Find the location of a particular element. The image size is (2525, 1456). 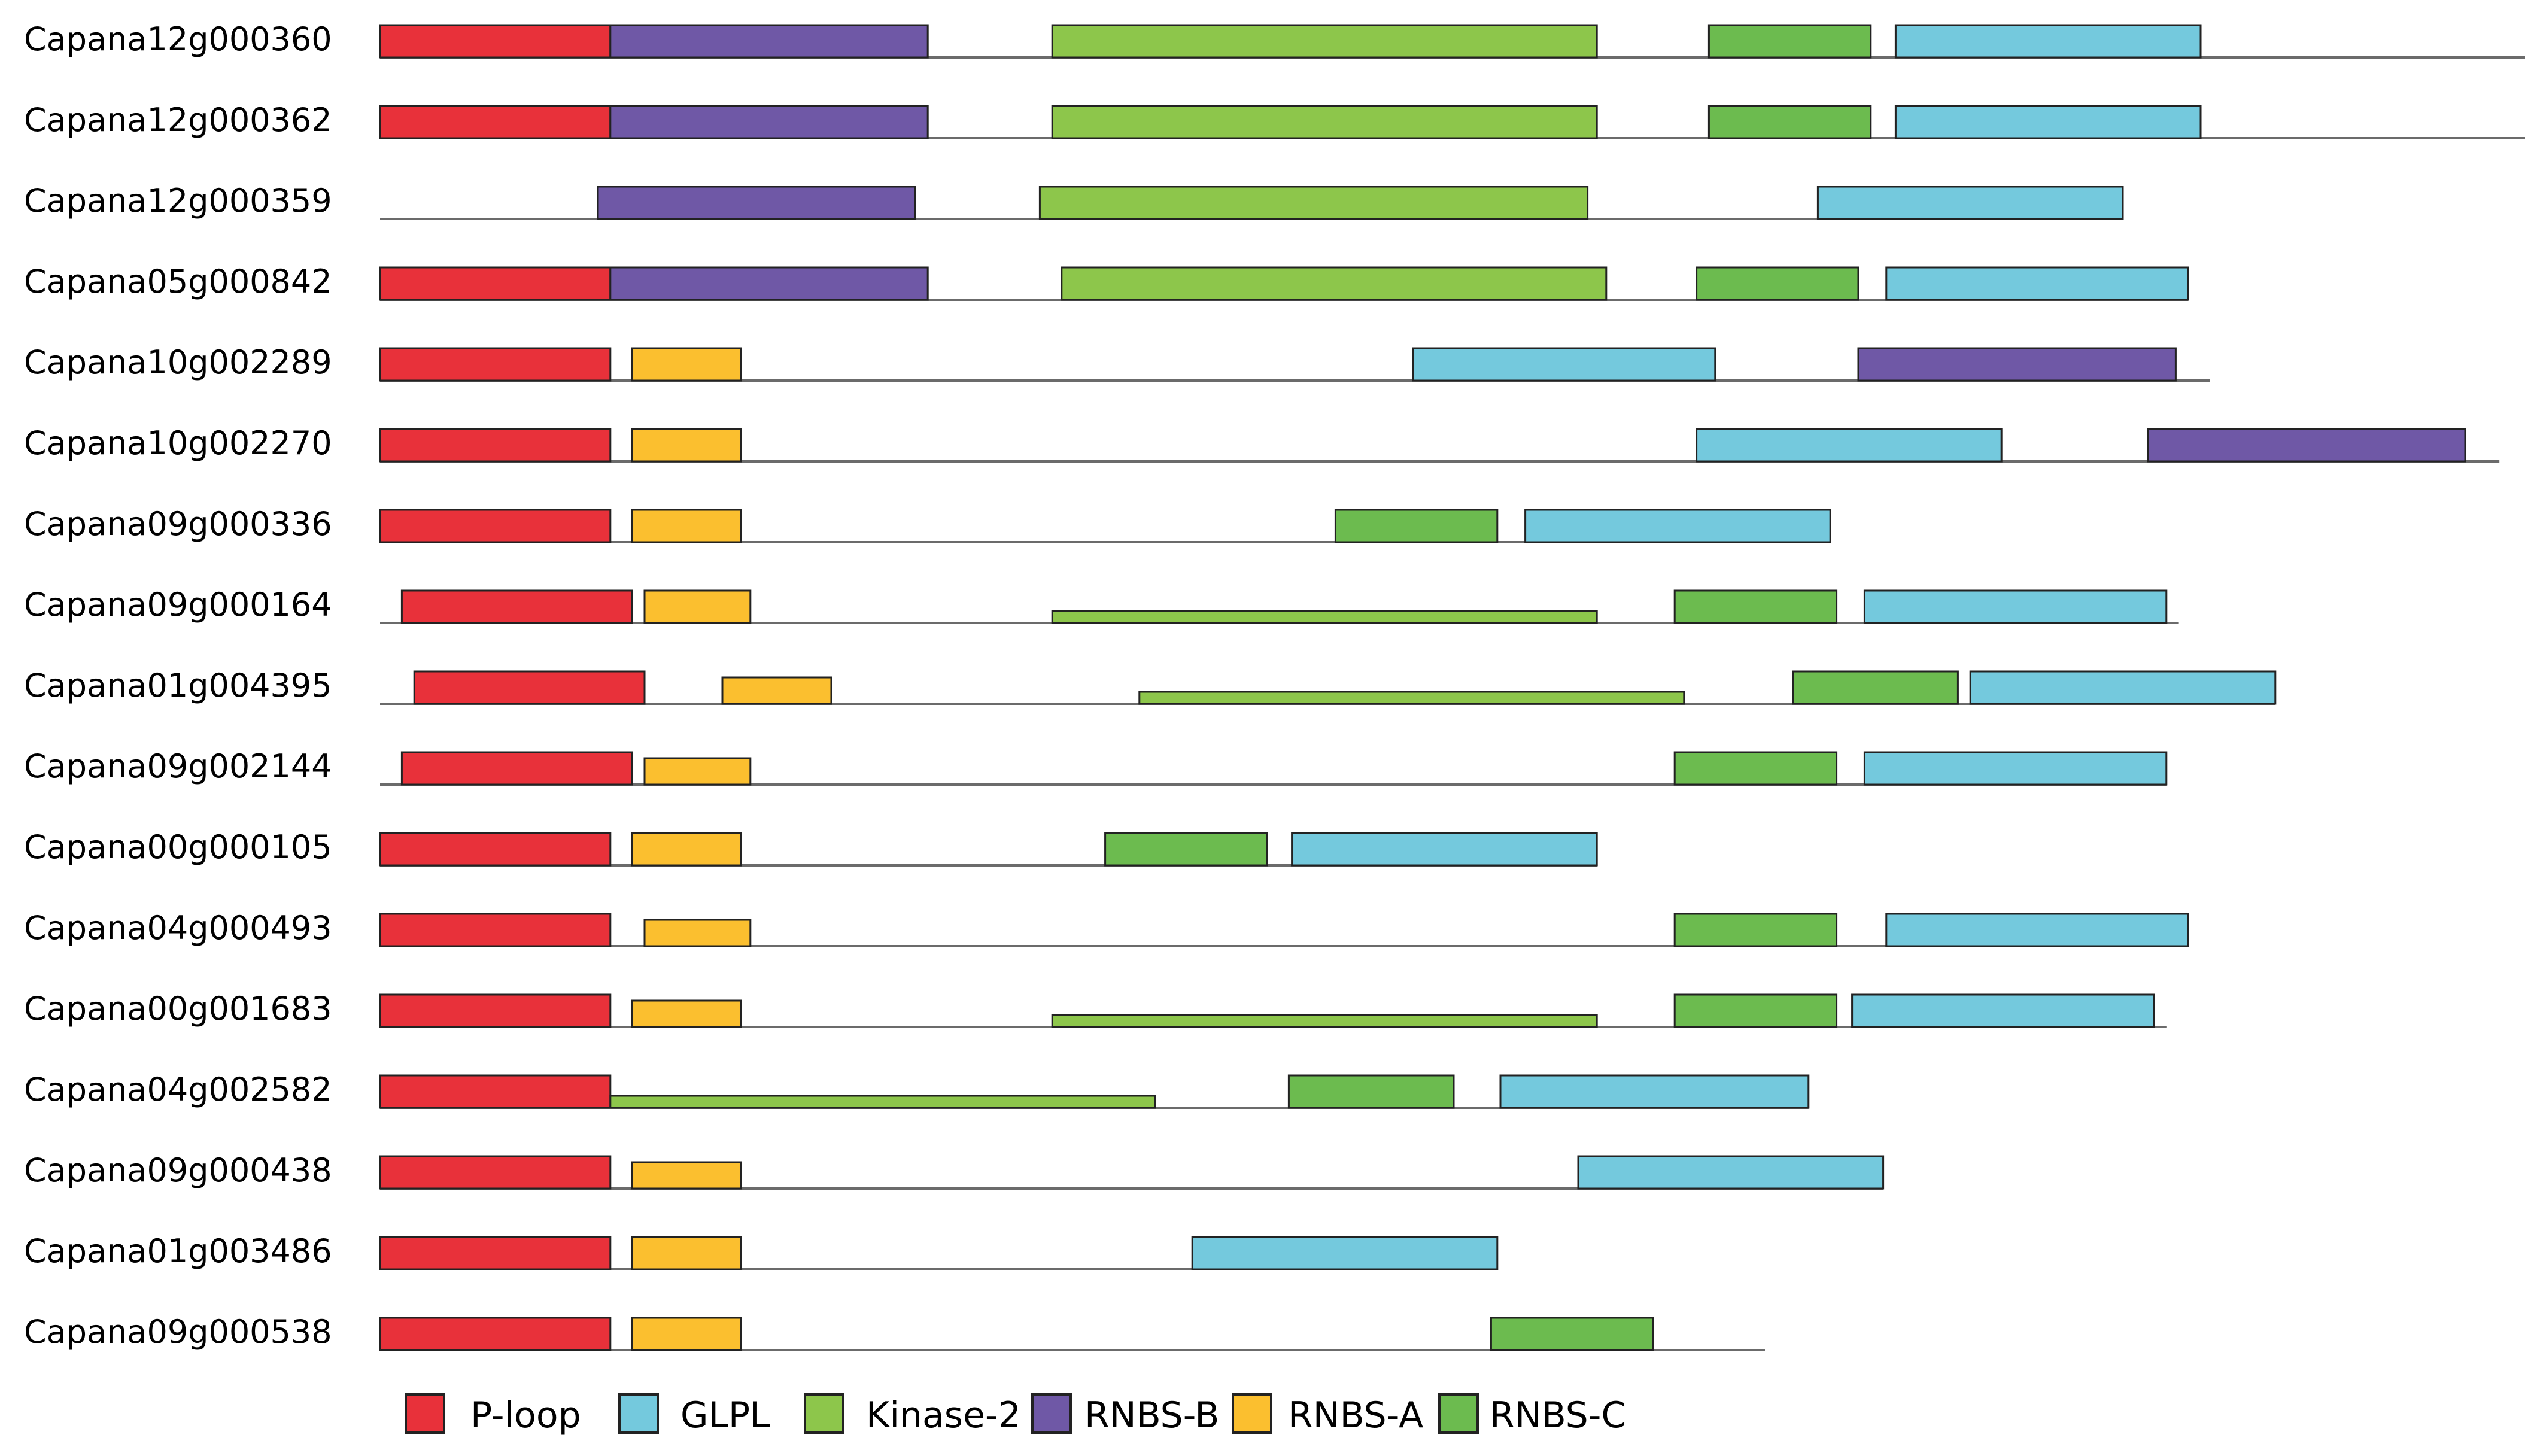

gene-row: Capana05g000842 is located at coordinates (1106, 282).